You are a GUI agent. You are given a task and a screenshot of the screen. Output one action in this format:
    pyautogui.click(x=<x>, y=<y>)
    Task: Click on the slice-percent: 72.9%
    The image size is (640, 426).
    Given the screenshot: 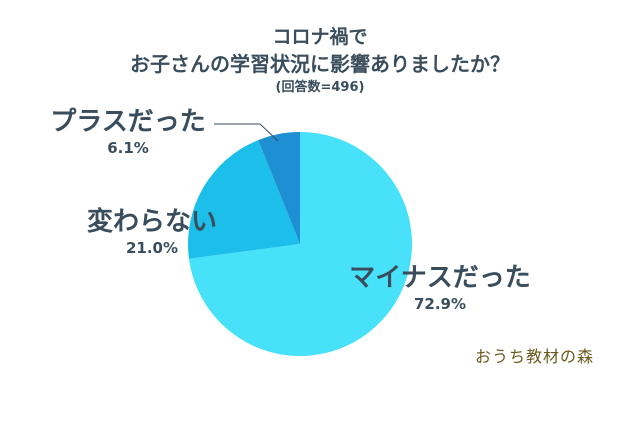 What is the action you would take?
    pyautogui.click(x=440, y=304)
    